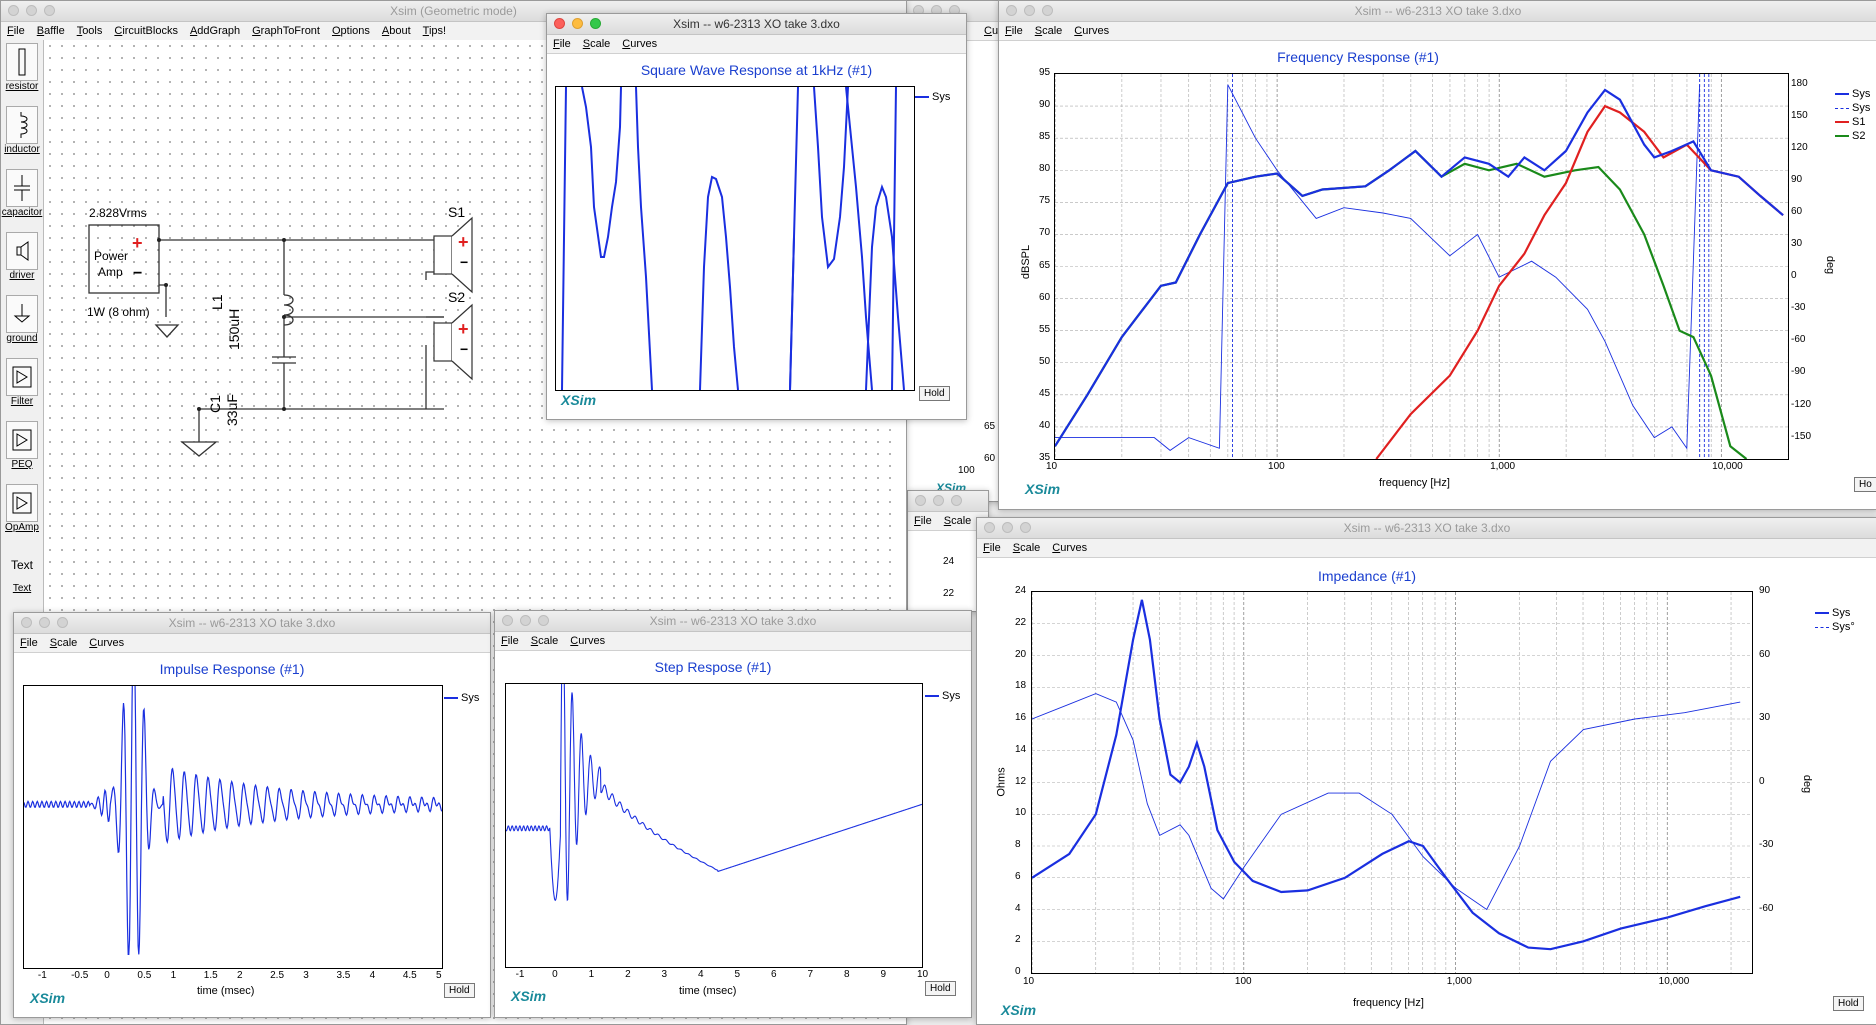  What do you see at coordinates (22, 325) in the screenshot?
I see `tool-ground: ground` at bounding box center [22, 325].